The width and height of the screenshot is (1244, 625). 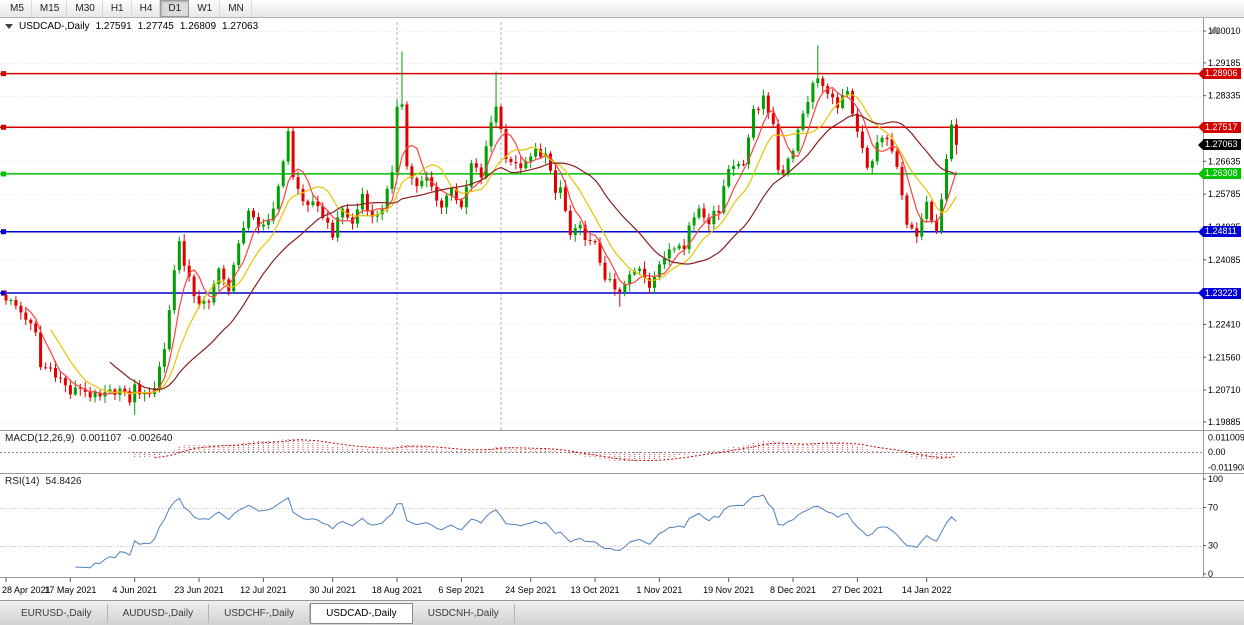 I want to click on price-tag-level: 1.23223, so click(x=1219, y=293).